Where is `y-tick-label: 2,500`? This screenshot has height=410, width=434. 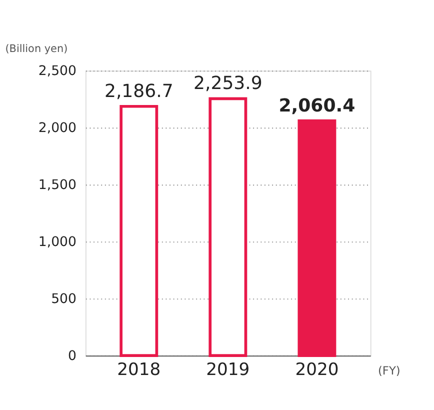
y-tick-label: 2,500 is located at coordinates (57, 71).